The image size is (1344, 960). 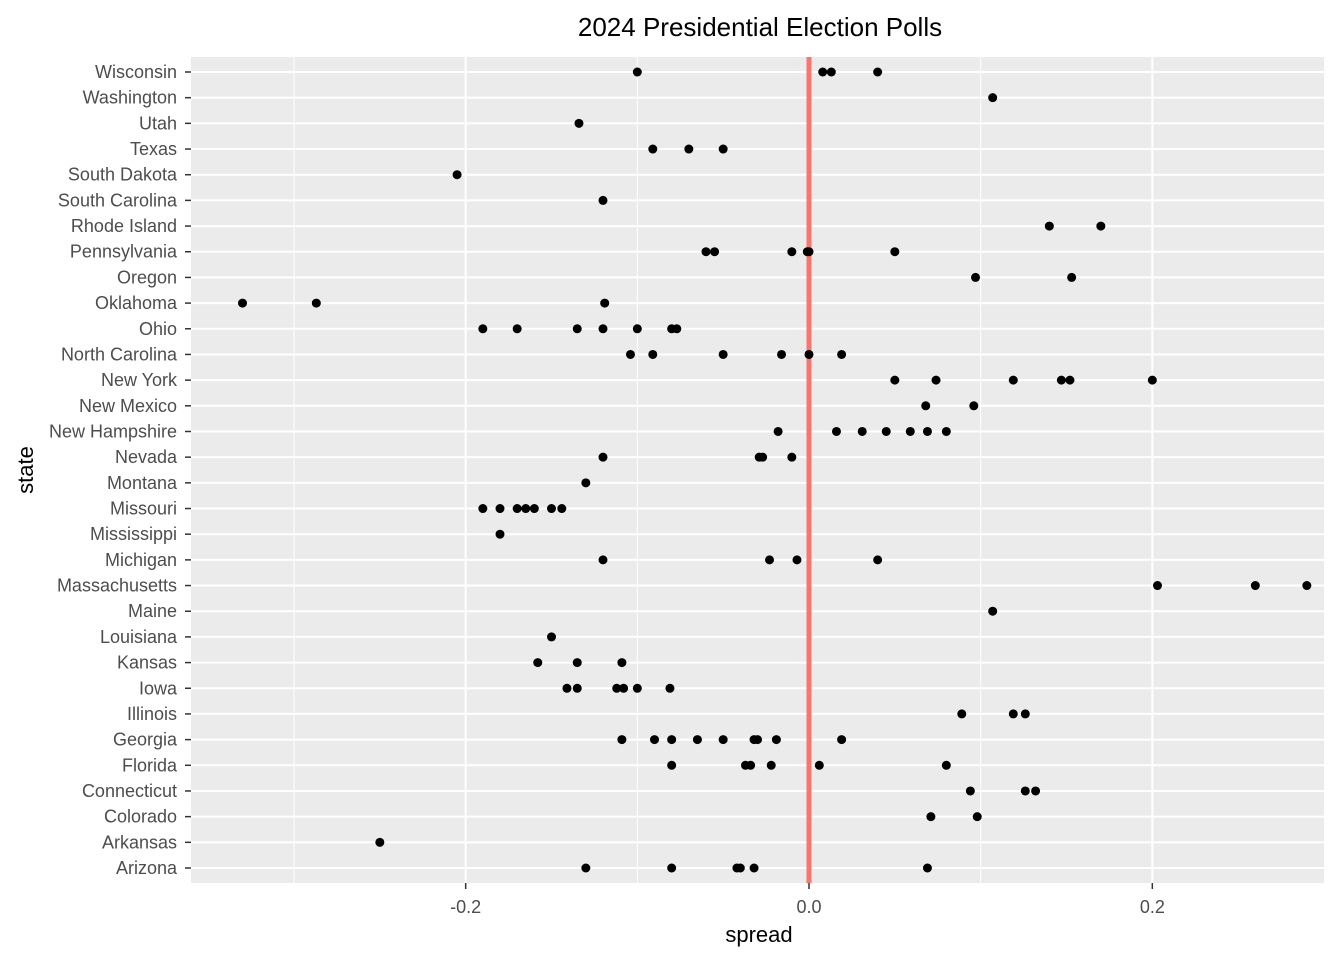 I want to click on y-tick-label: Florida, so click(x=150, y=765).